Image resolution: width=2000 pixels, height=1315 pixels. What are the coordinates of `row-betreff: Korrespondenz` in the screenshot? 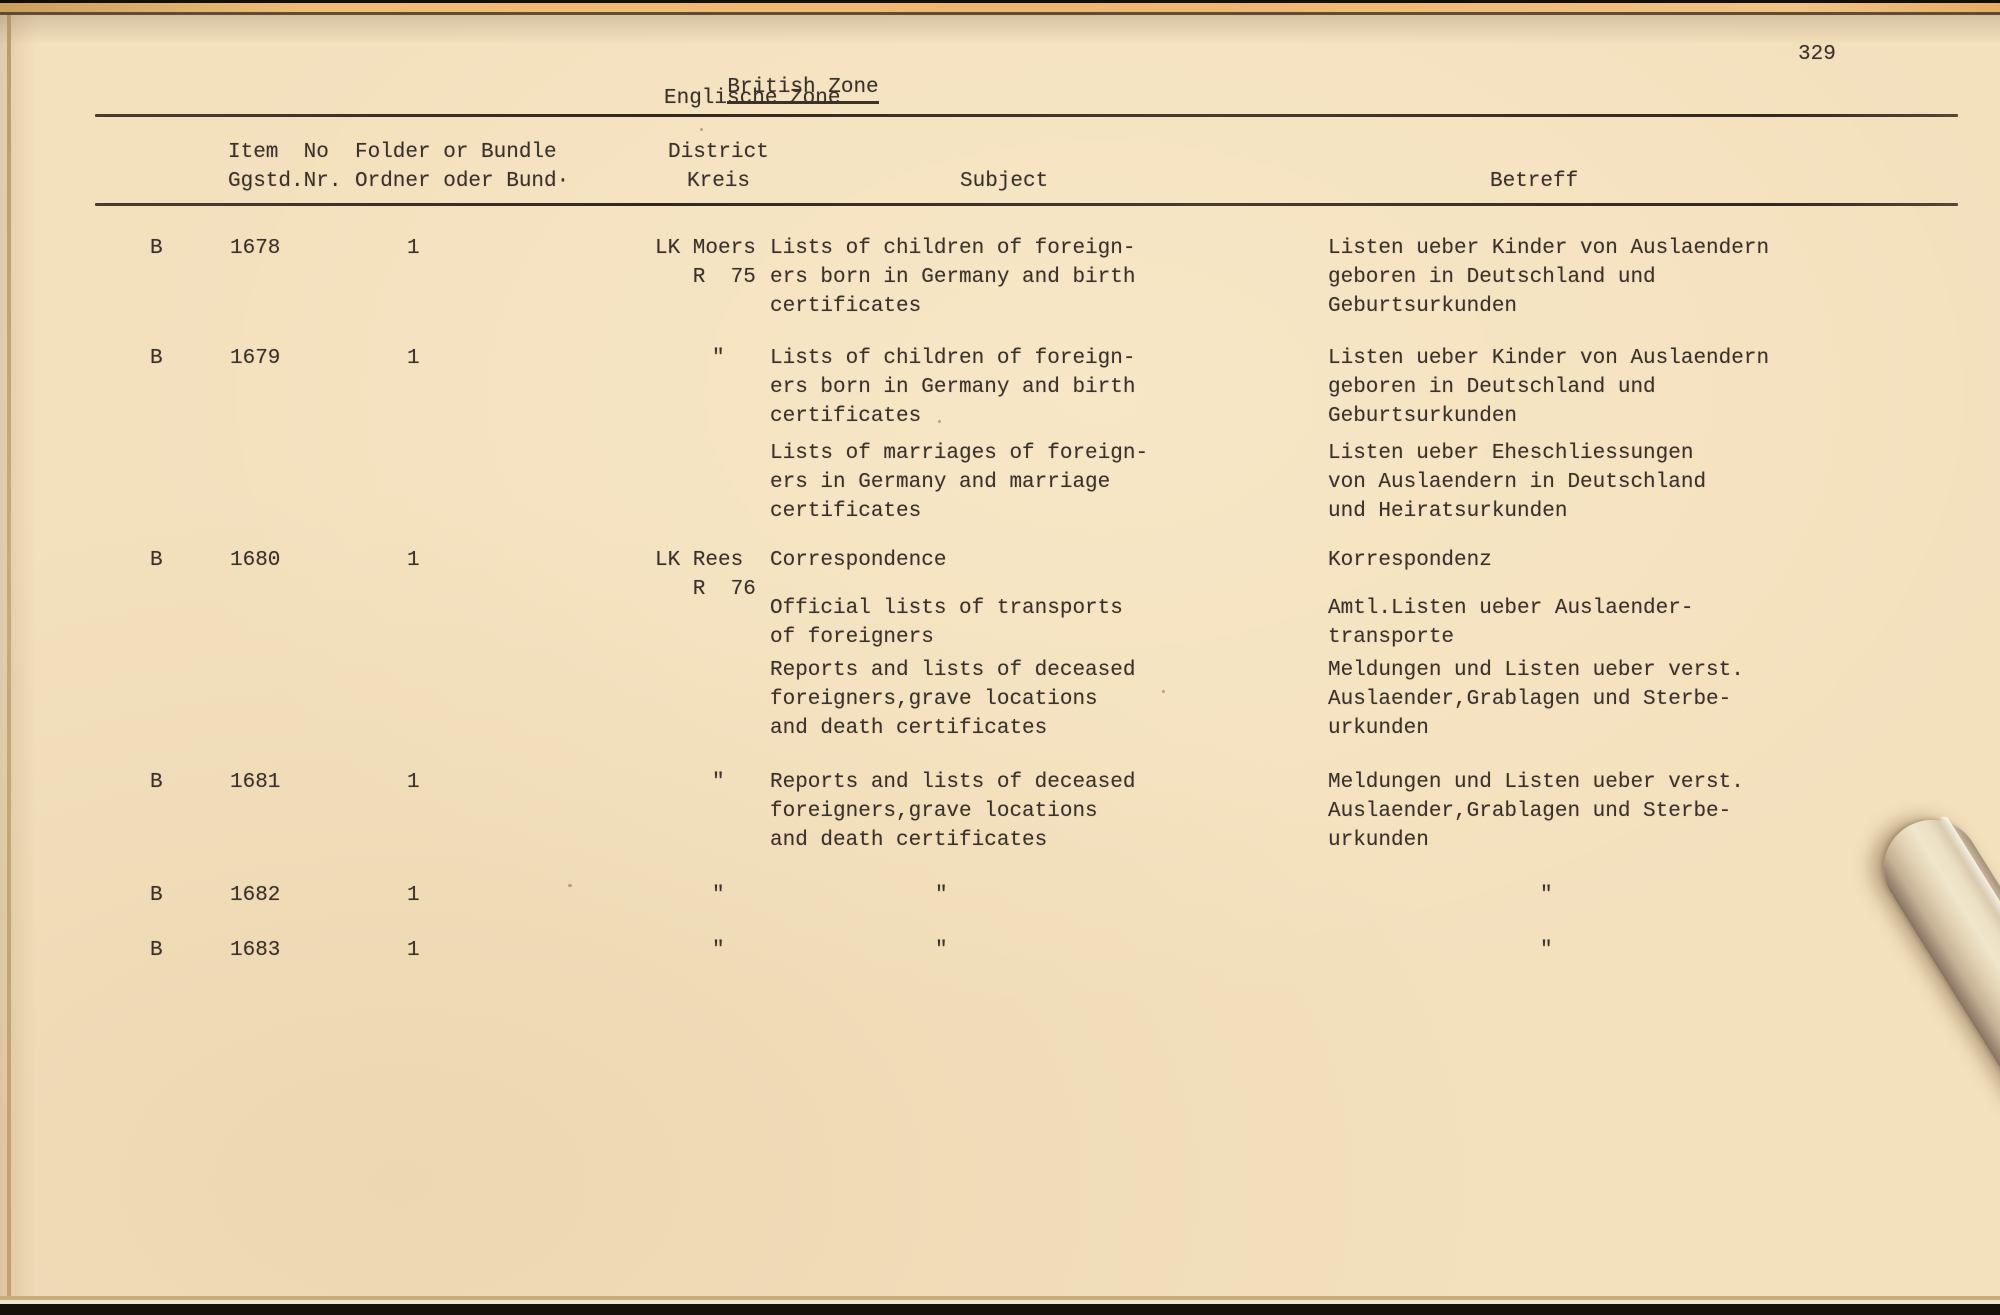 It's located at (1410, 560).